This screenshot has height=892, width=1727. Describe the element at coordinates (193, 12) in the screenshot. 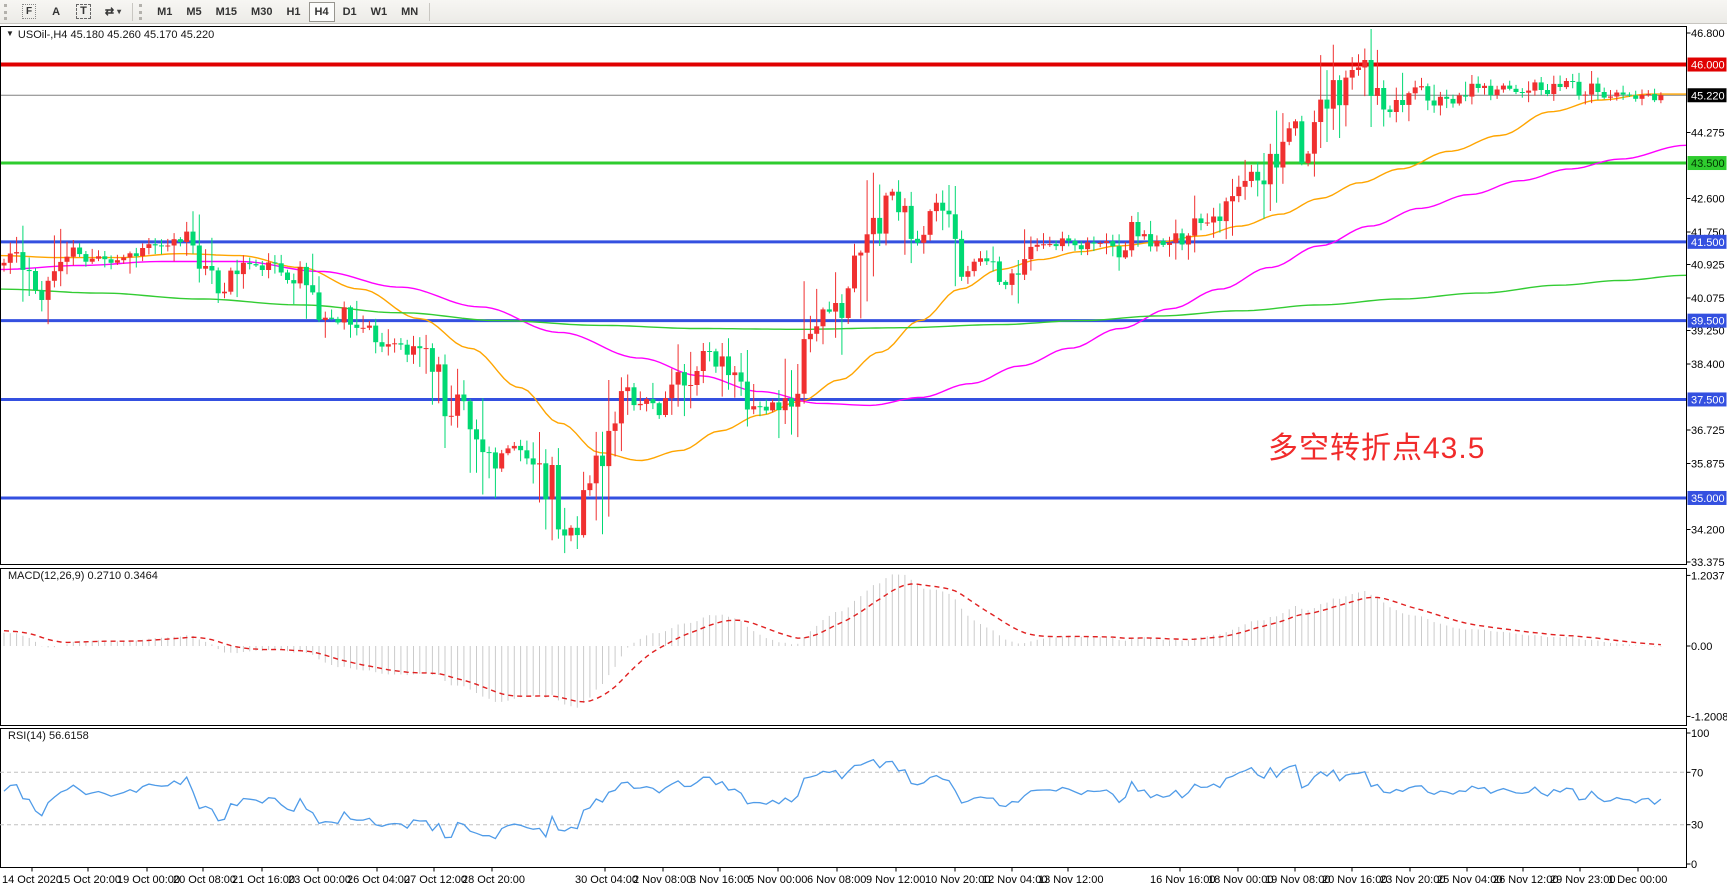

I see `timeframe-button-M5: M5` at that location.